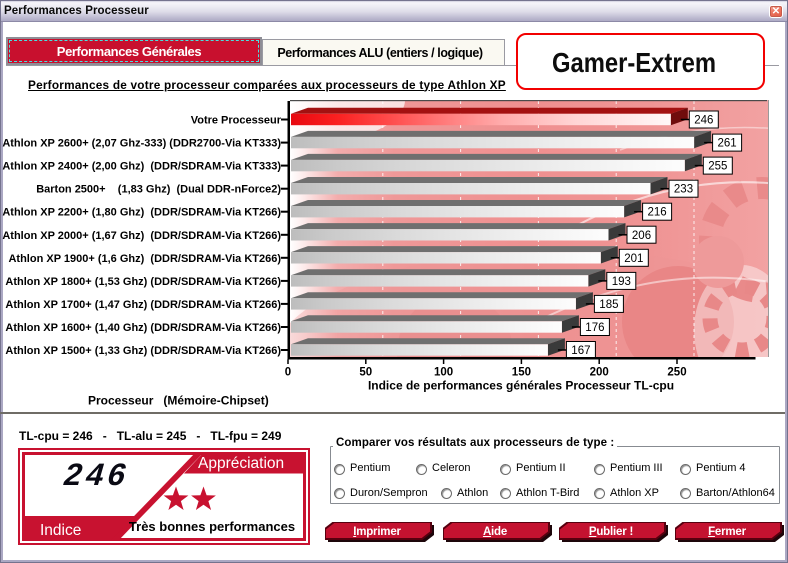  What do you see at coordinates (676, 373) in the screenshot?
I see `svg-text: 250` at bounding box center [676, 373].